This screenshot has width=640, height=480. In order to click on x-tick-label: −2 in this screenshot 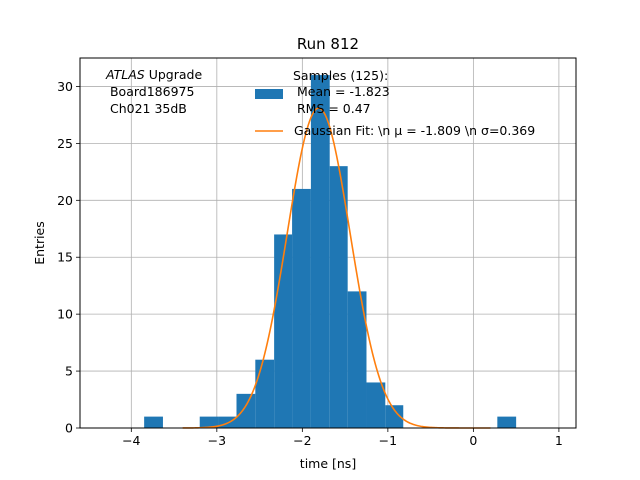, I will do `click(302, 440)`.